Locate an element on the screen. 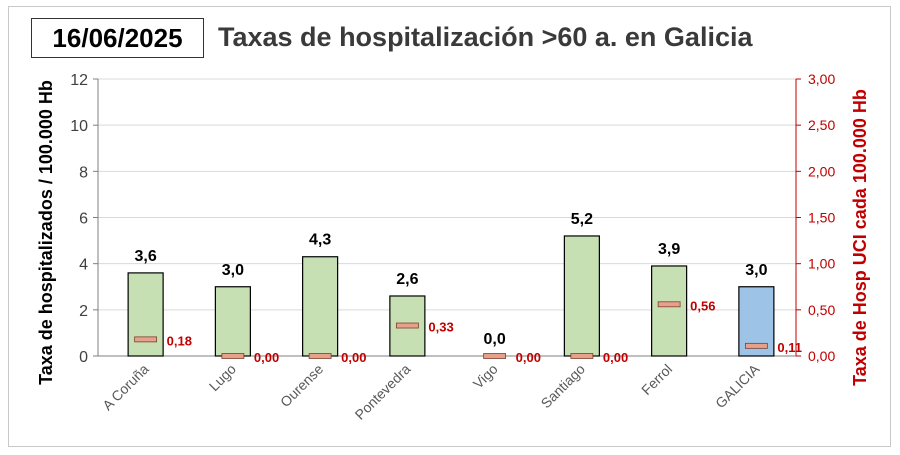 The image size is (900, 455). category-label: GALICIA is located at coordinates (737, 385).